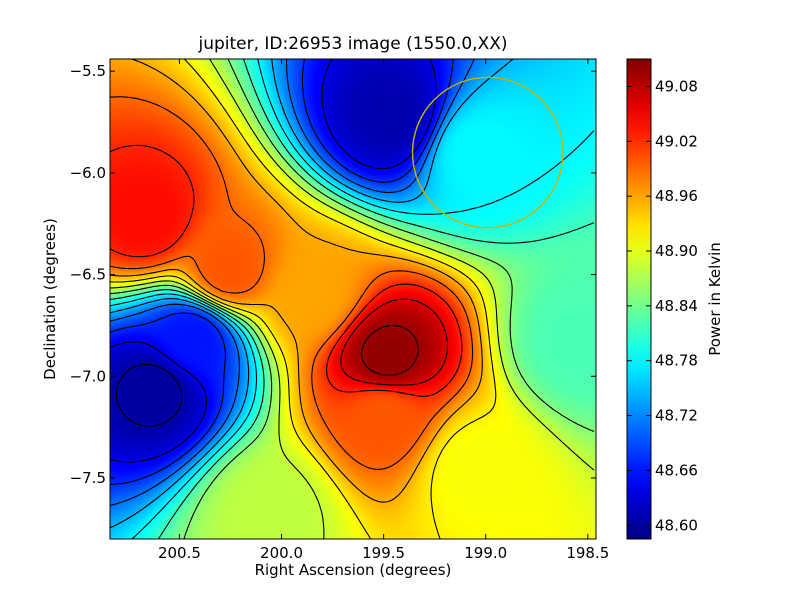 This screenshot has height=604, width=800. What do you see at coordinates (676, 525) in the screenshot?
I see `colorbar-tick-label: 48.60` at bounding box center [676, 525].